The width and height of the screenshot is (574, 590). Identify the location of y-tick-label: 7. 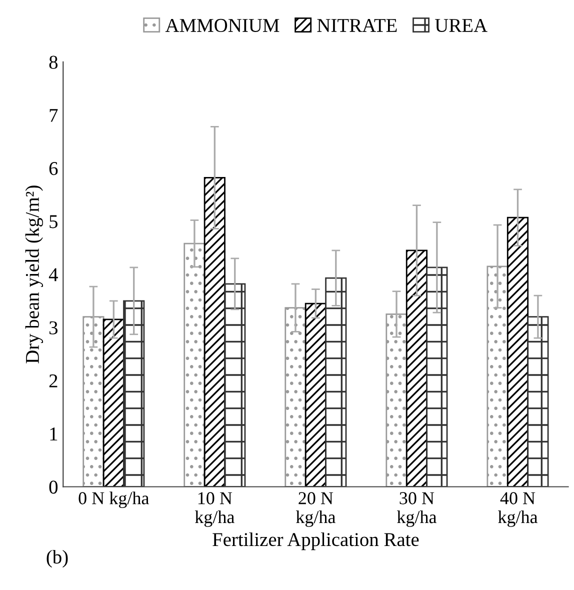
(54, 115).